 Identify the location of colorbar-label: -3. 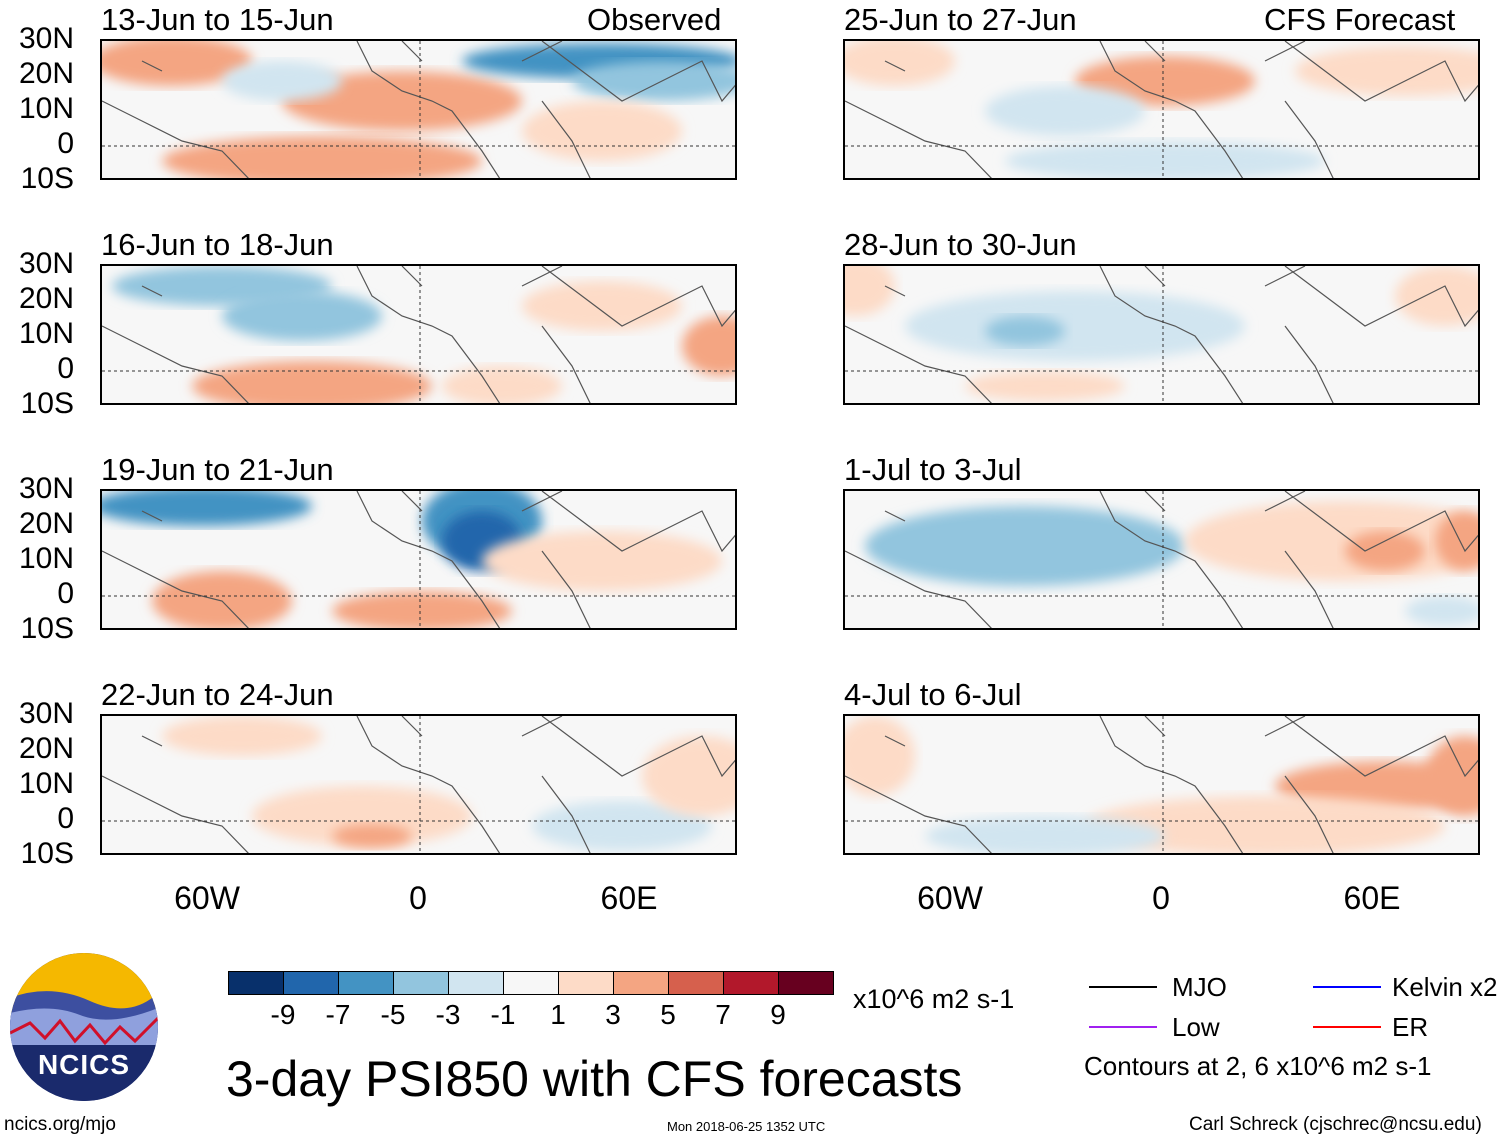
(448, 1014).